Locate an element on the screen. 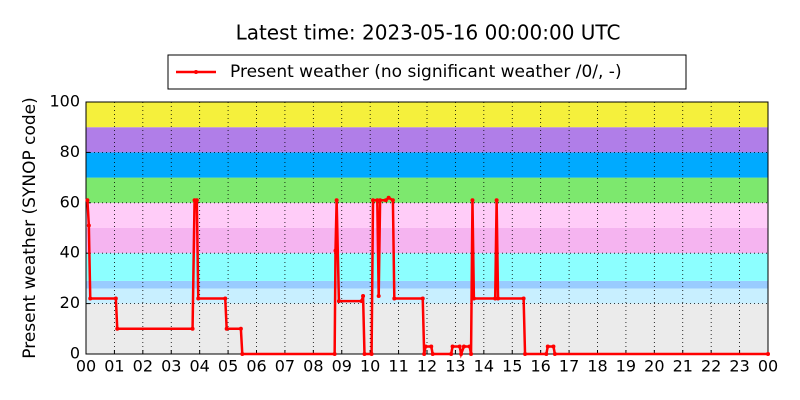 The height and width of the screenshot is (400, 800). x-tick-label: 05 is located at coordinates (228, 366).